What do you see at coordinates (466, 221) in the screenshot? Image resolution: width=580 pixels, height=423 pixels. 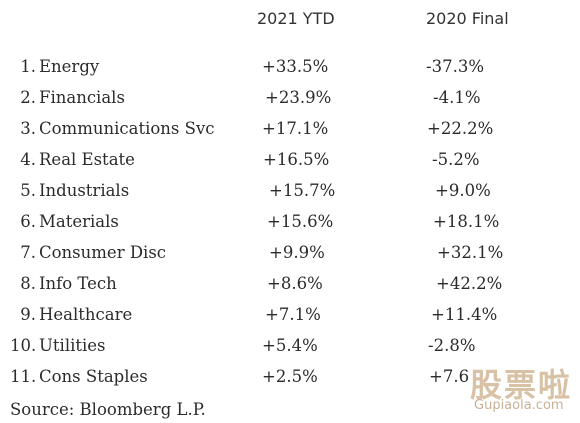 I see `final-cell: +18.1%` at bounding box center [466, 221].